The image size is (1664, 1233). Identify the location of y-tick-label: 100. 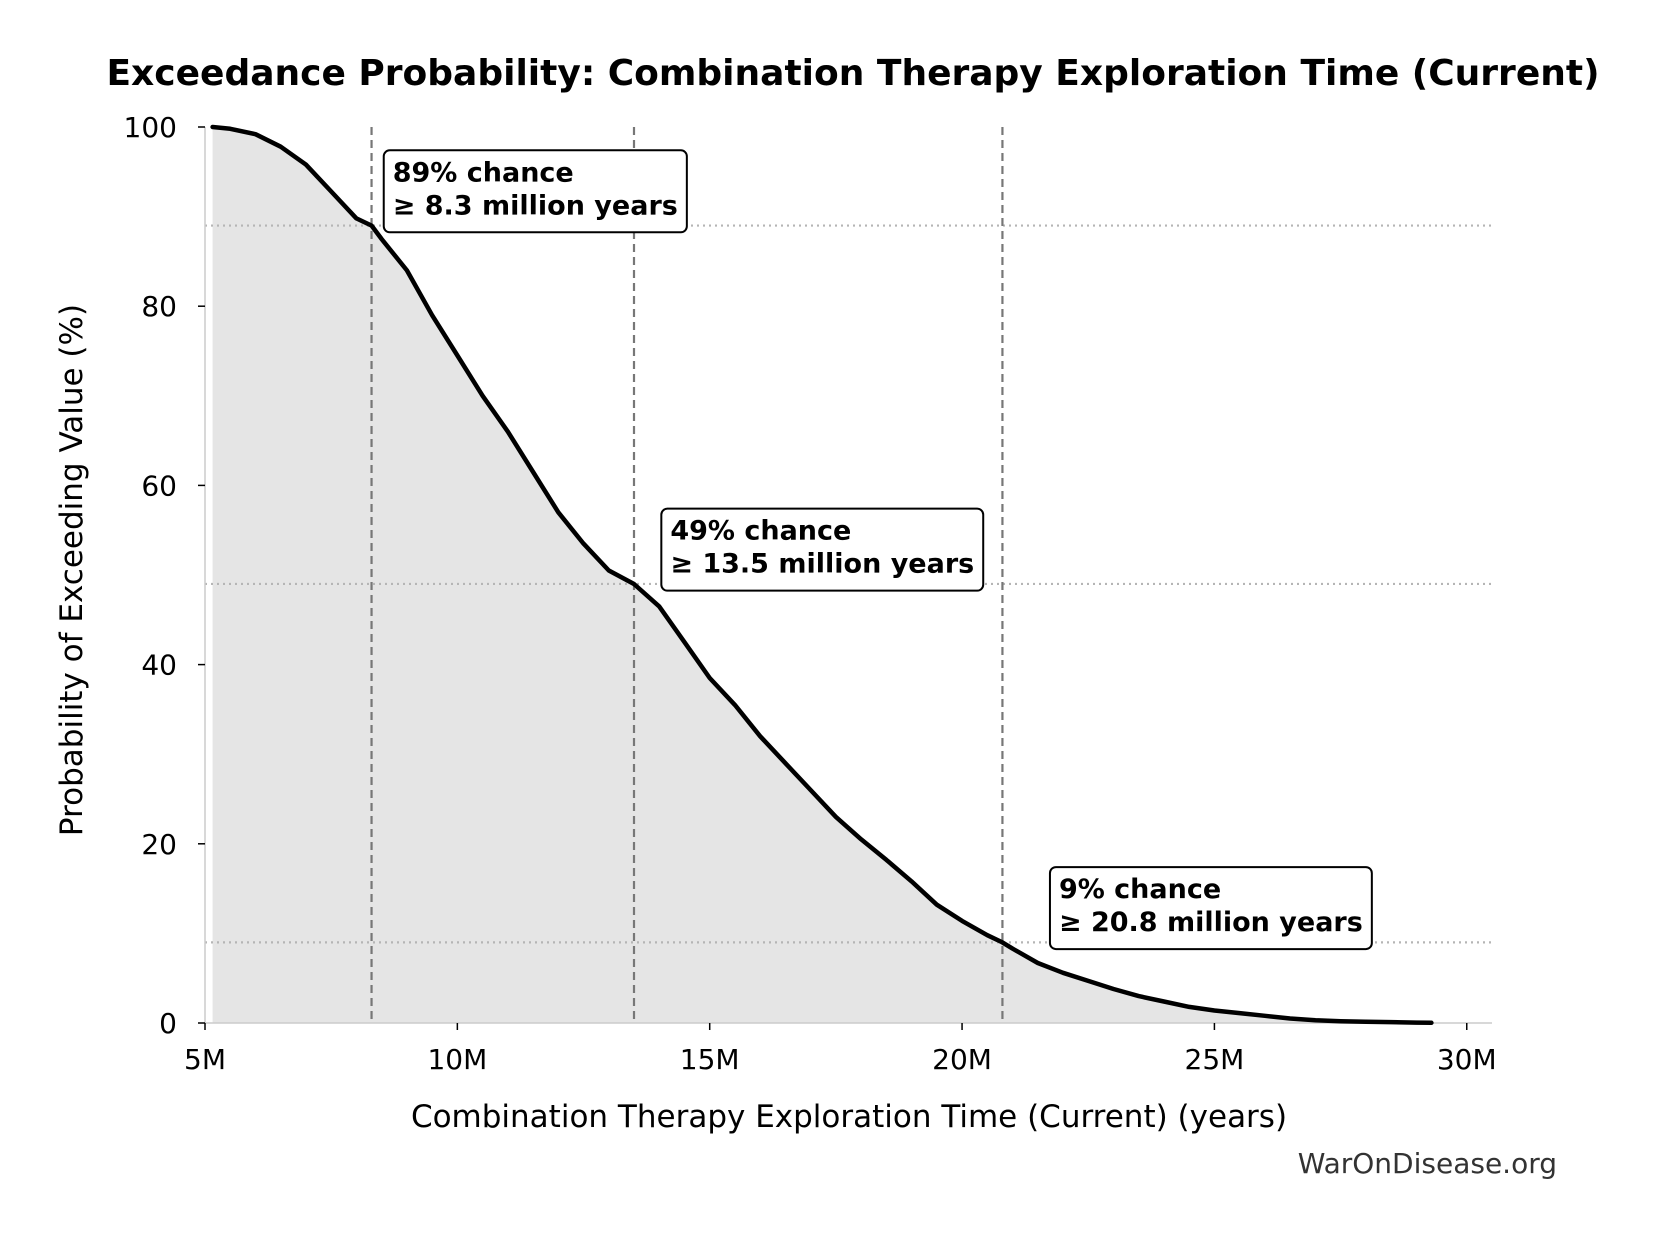
(150, 127).